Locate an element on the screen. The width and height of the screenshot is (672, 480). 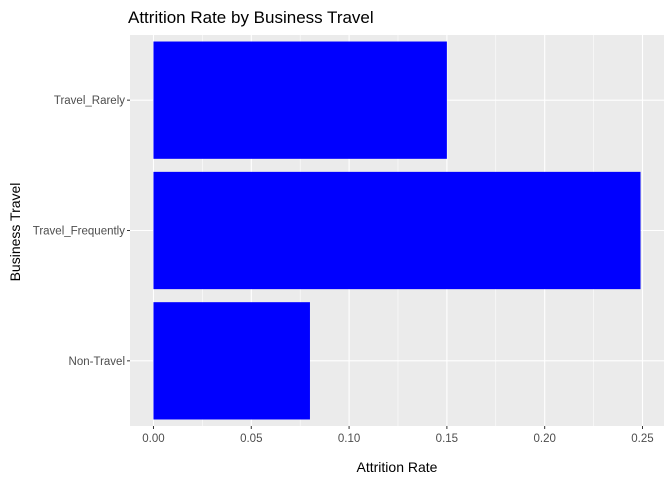
y-tick-label: Travel_Rarely is located at coordinates (89, 101).